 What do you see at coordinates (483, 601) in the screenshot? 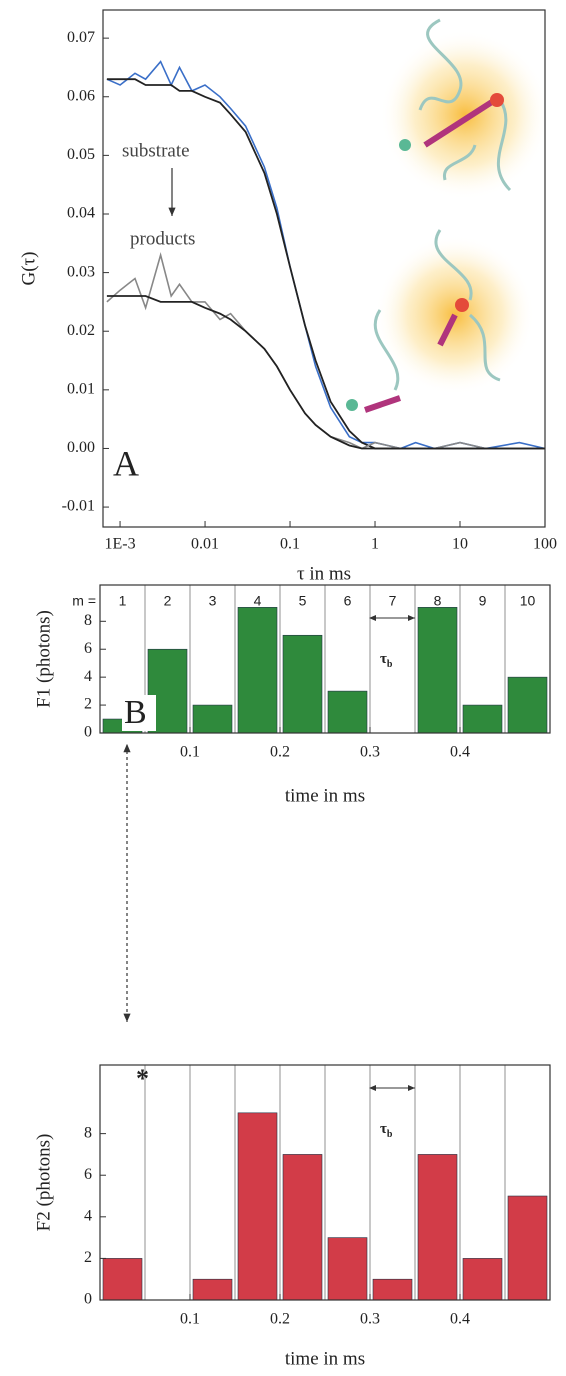
I see `category-label: 9` at bounding box center [483, 601].